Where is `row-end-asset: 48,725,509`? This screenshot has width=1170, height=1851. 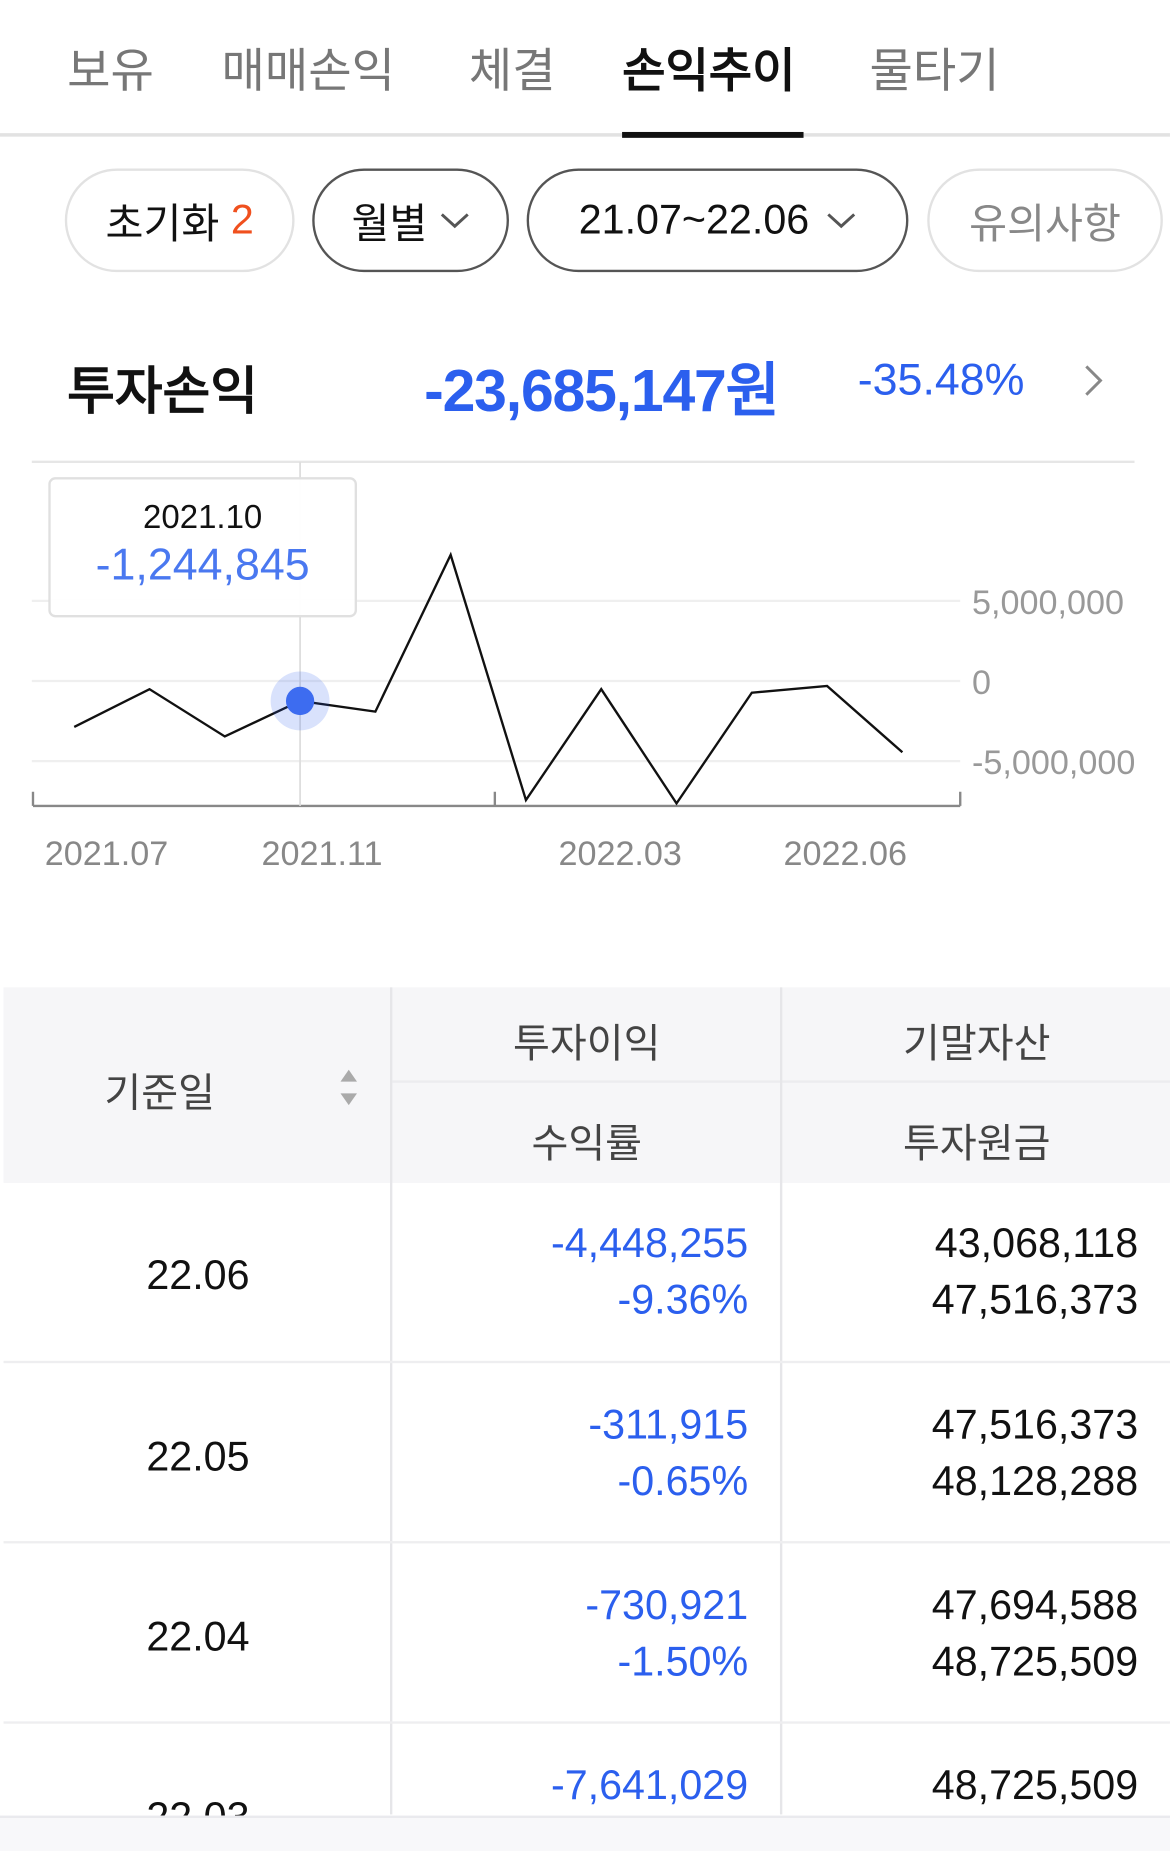 row-end-asset: 48,725,509 is located at coordinates (960, 1786).